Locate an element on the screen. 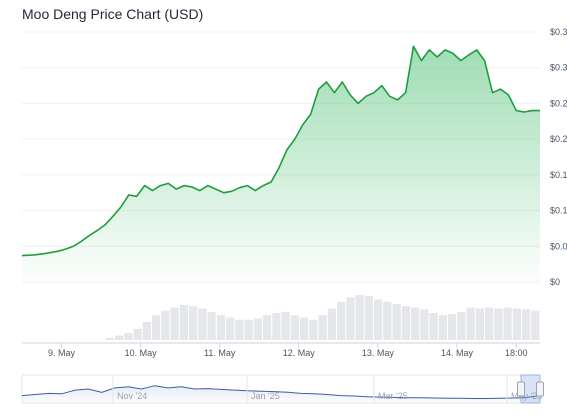  navigator-line is located at coordinates (281, 392).